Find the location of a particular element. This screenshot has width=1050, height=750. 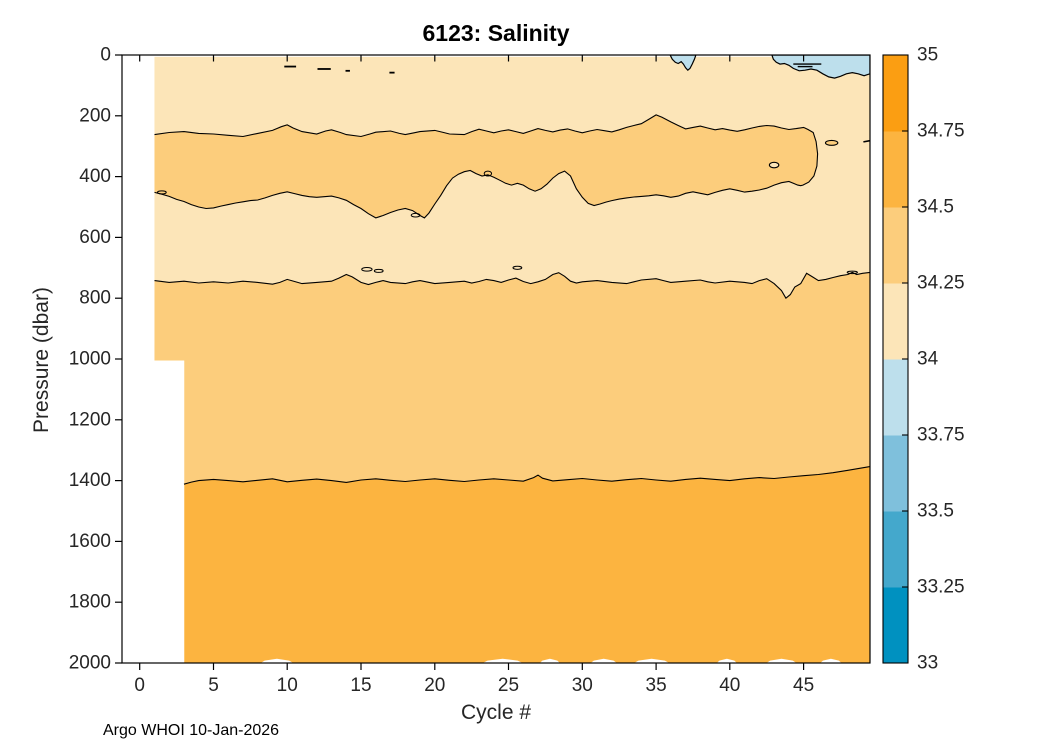

x-tick-label: 35 is located at coordinates (656, 685).